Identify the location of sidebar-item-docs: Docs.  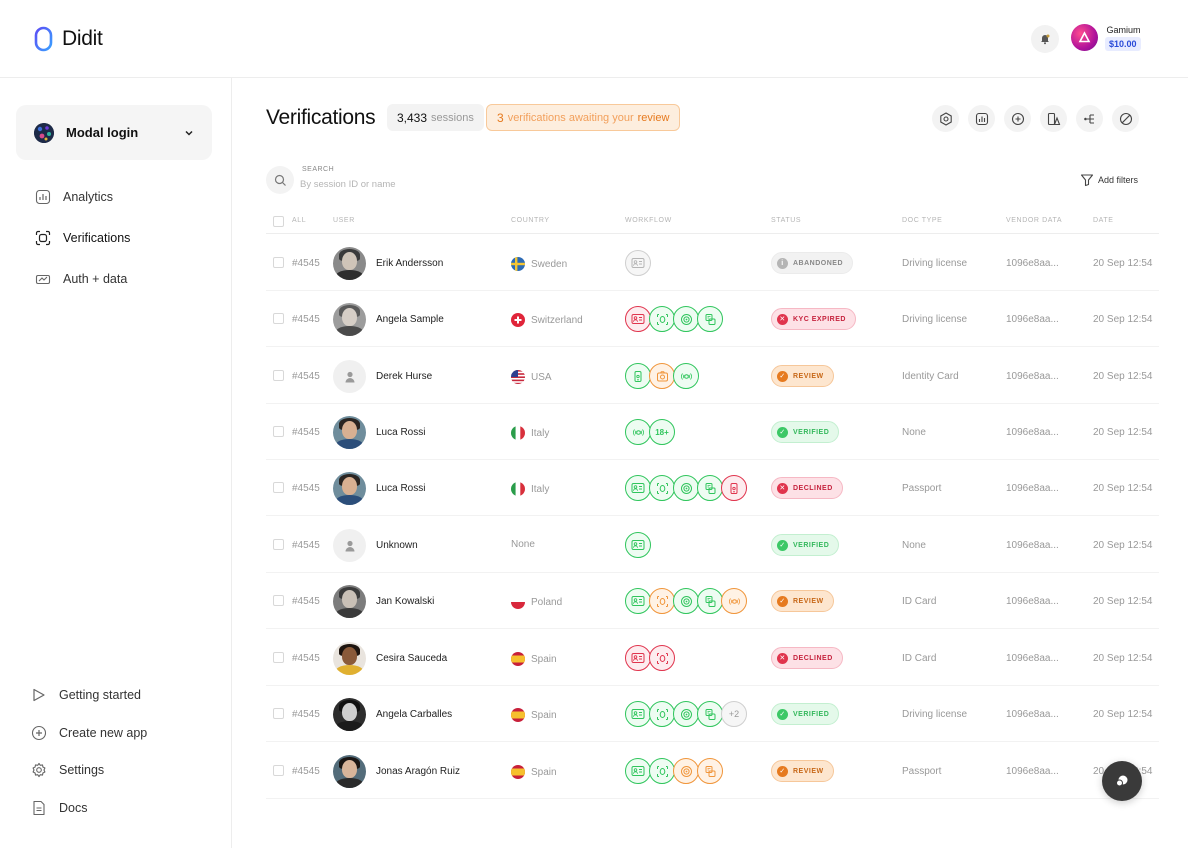
(58, 808).